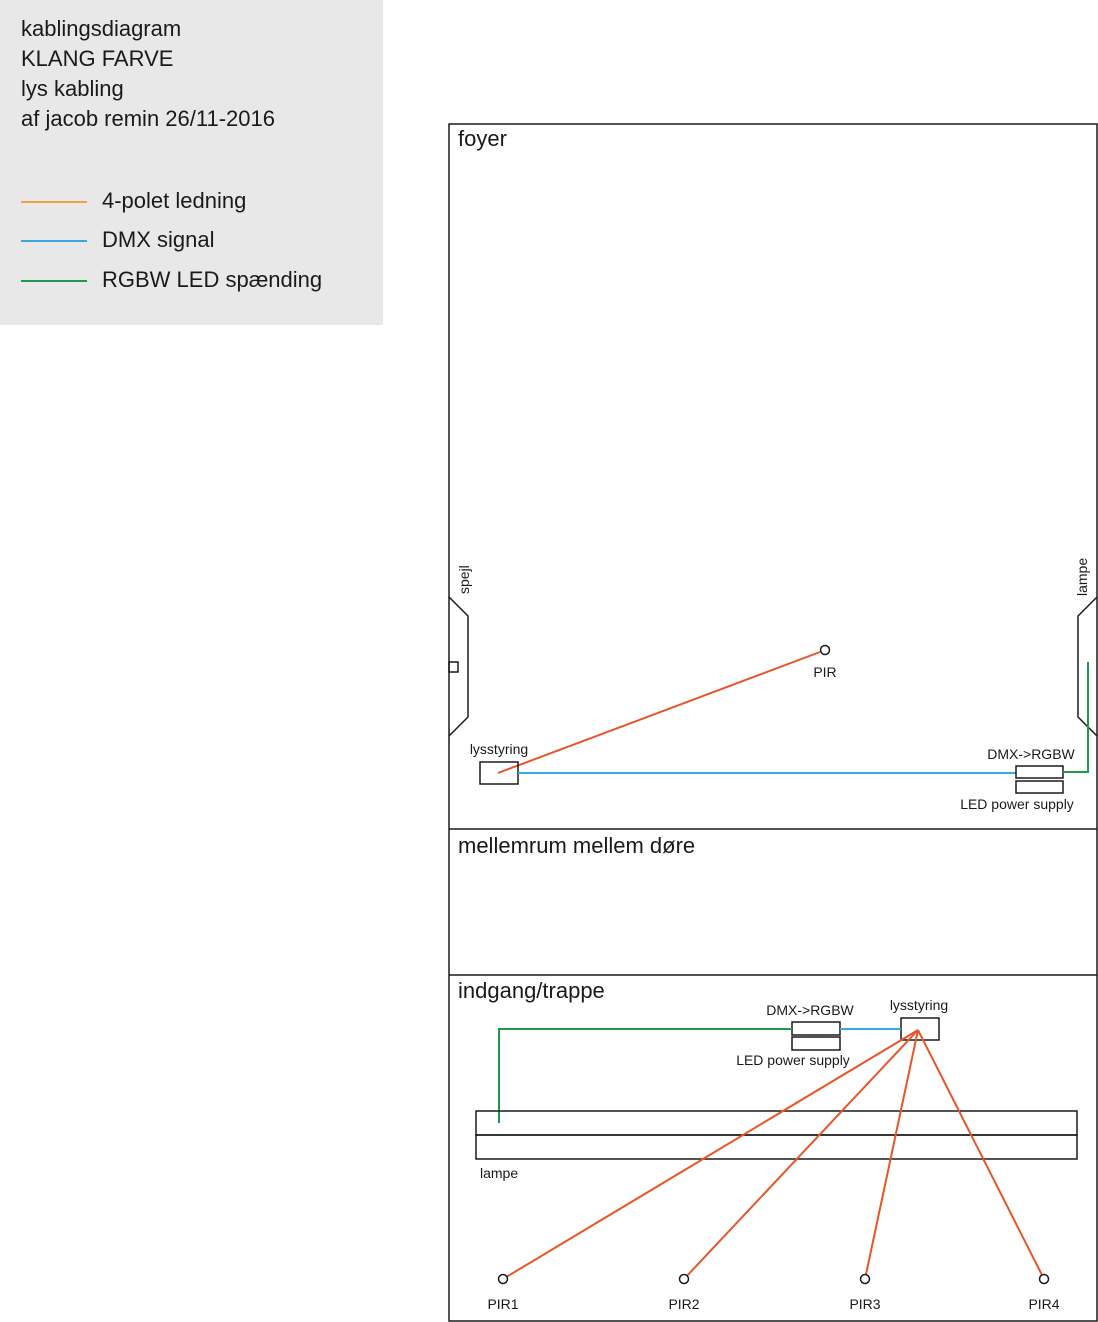  Describe the element at coordinates (1043, 1304) in the screenshot. I see `pir4-label: PIR4` at that location.